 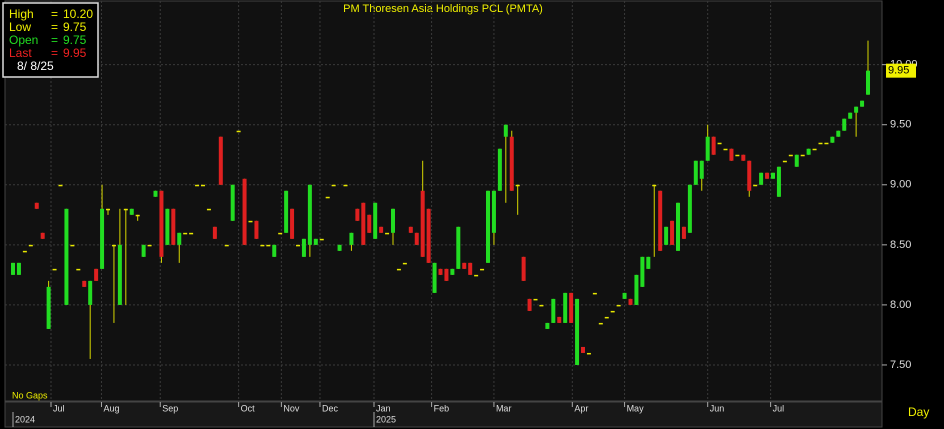 I want to click on legend-label: Open, so click(x=23, y=40).